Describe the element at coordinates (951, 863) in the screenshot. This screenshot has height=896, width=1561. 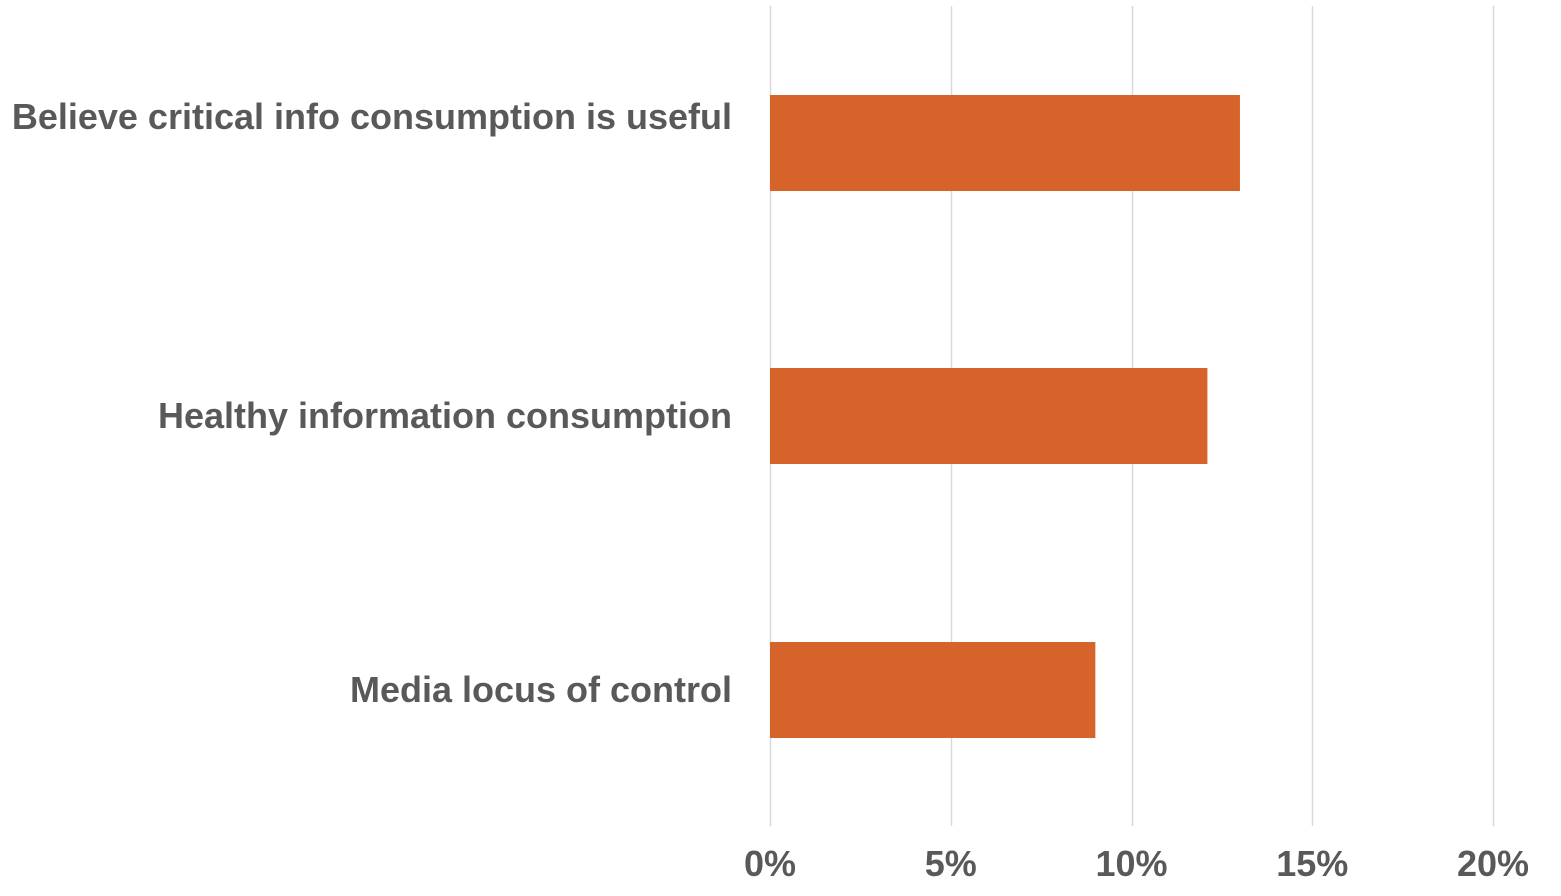
I see `x-tick-label: 5%` at that location.